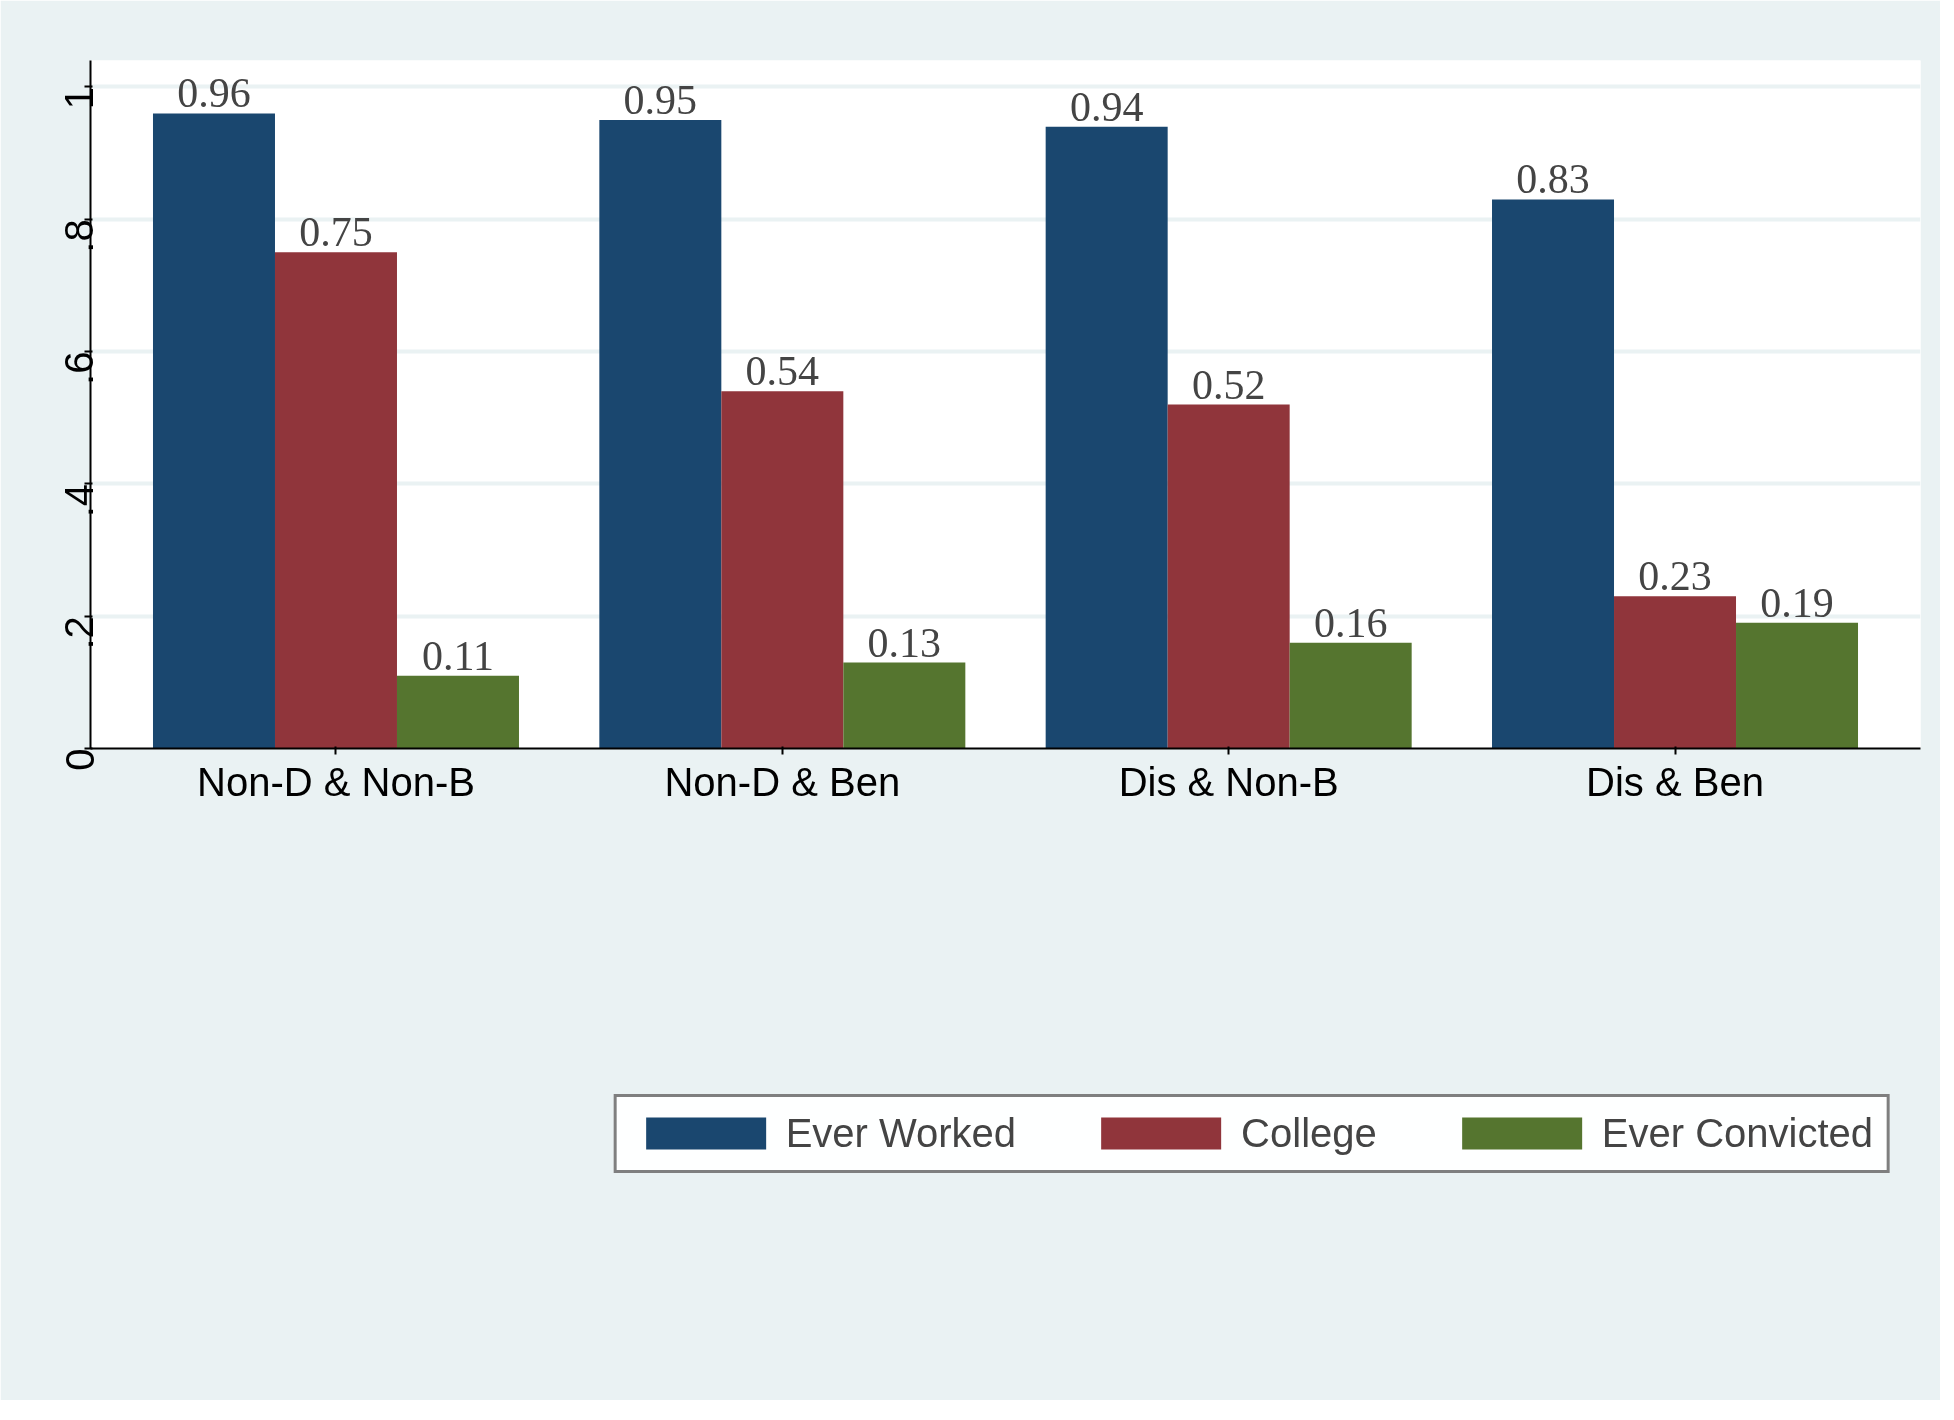  Describe the element at coordinates (1309, 1133) in the screenshot. I see `legend-label: College` at that location.